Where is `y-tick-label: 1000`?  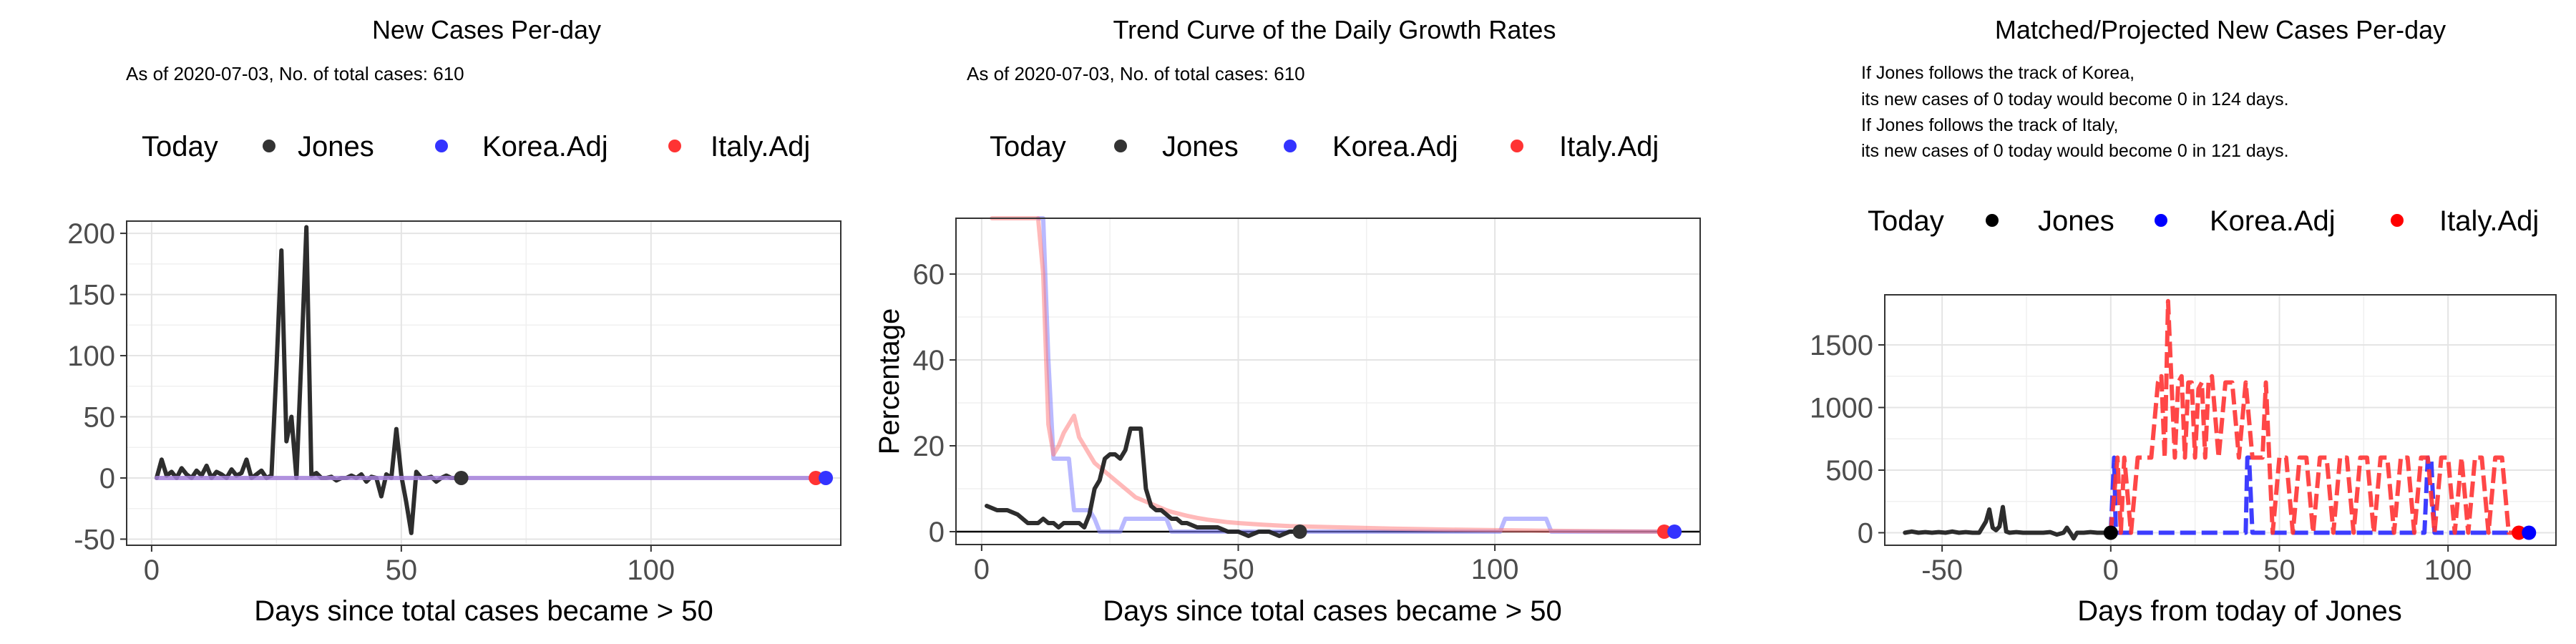
y-tick-label: 1000 is located at coordinates (1841, 408).